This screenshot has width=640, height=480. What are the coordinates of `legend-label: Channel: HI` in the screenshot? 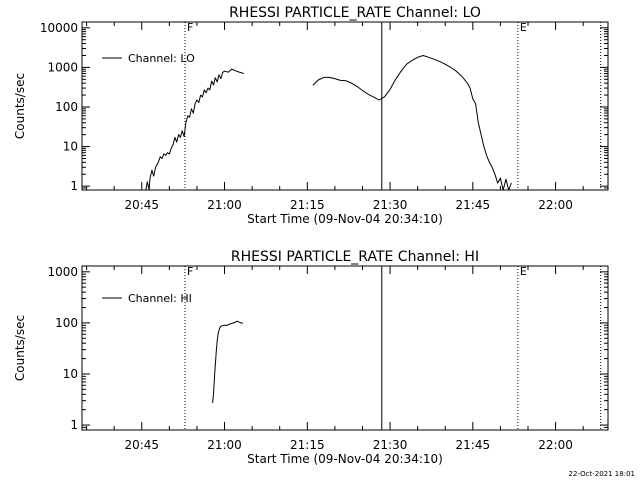 It's located at (160, 298).